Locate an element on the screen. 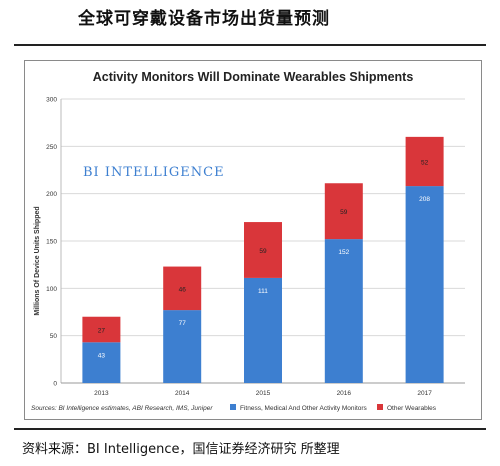  y-tick-label: 200 is located at coordinates (51, 194).